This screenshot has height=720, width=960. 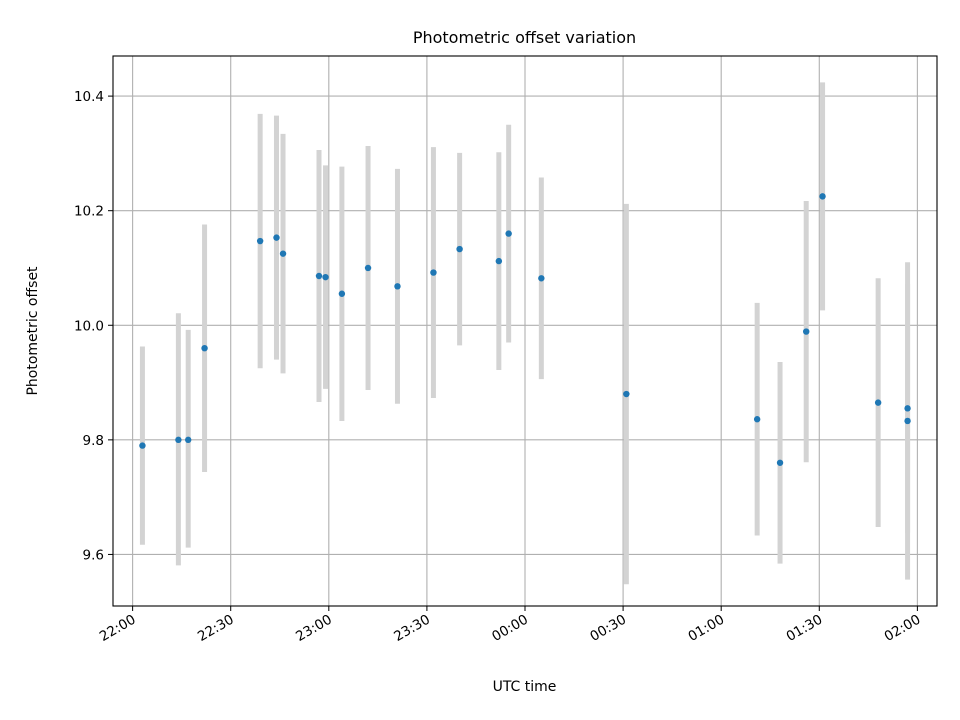 What do you see at coordinates (93, 441) in the screenshot?
I see `y-tick-label: 9.8` at bounding box center [93, 441].